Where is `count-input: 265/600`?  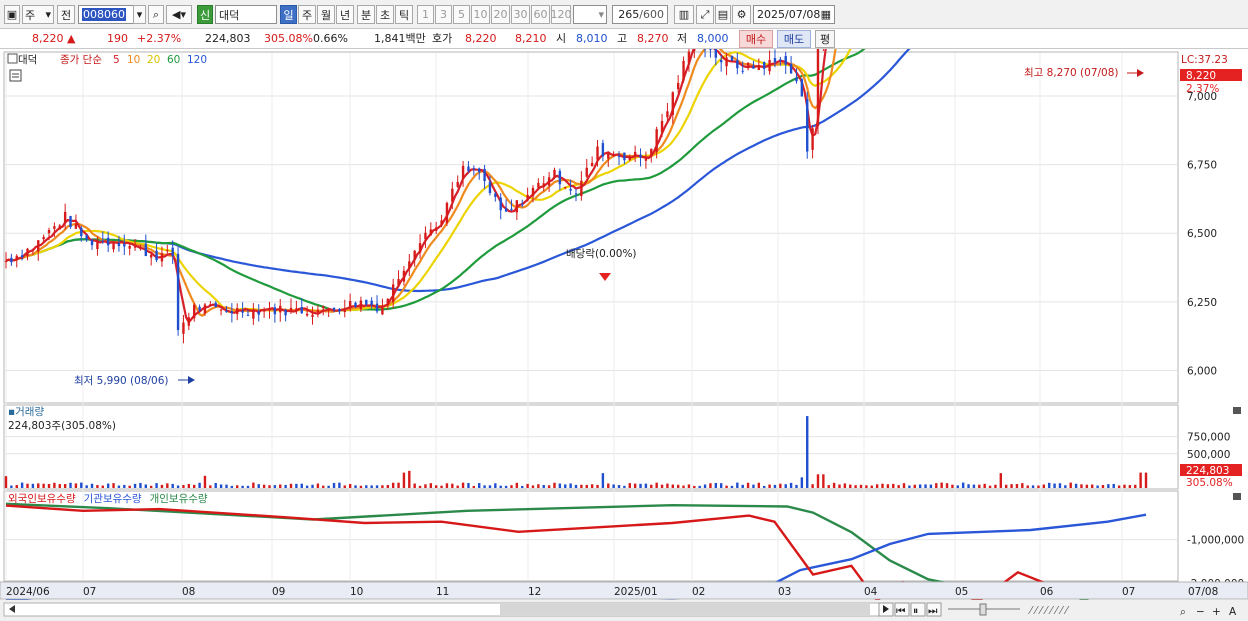 count-input: 265/600 is located at coordinates (640, 14).